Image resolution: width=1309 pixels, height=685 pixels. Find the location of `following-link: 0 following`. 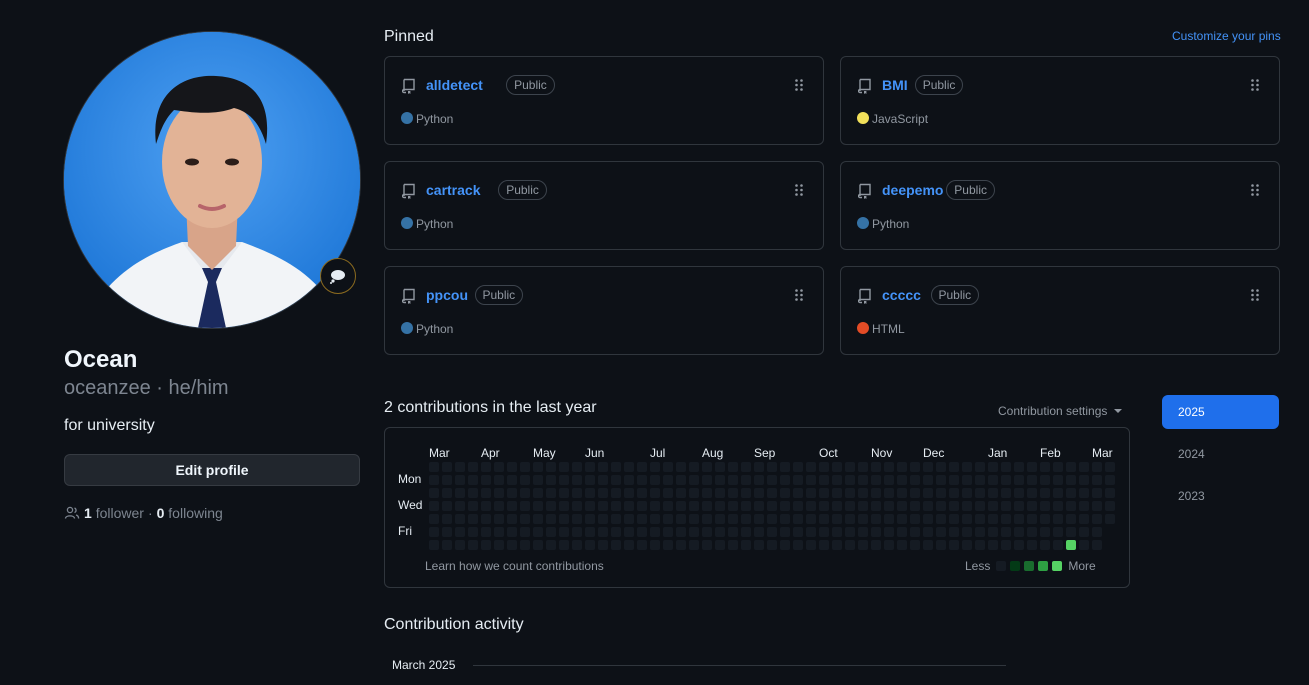

following-link: 0 following is located at coordinates (189, 513).